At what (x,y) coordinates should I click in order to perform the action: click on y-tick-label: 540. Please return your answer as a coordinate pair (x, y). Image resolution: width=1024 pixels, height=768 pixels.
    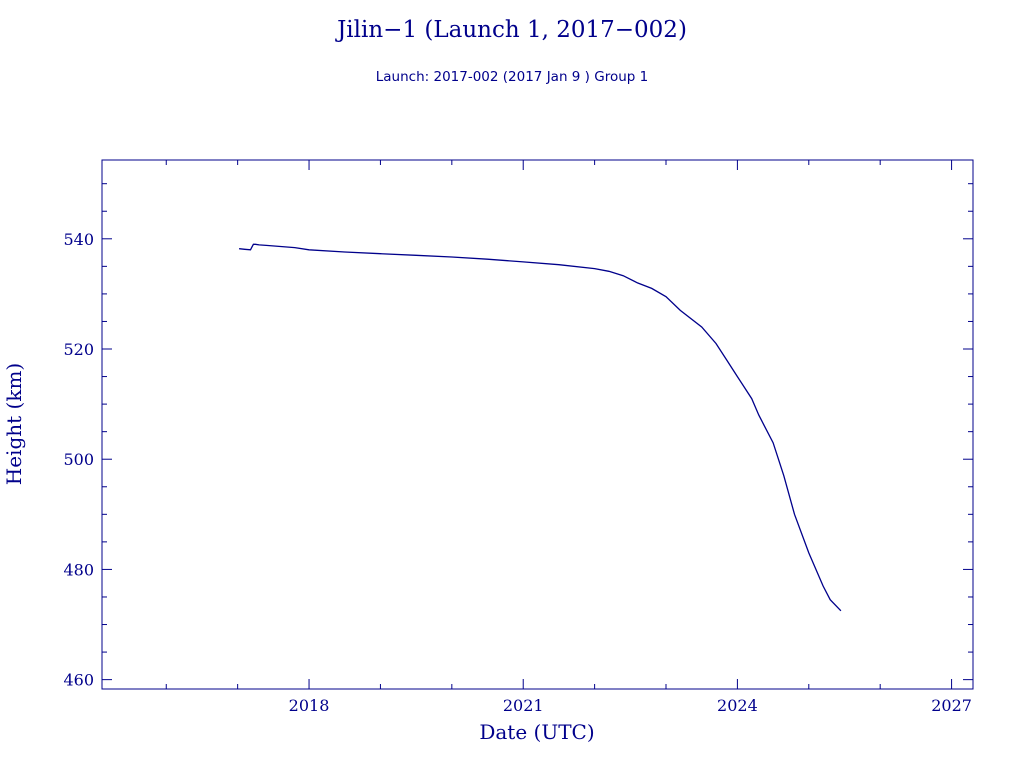
    Looking at the image, I should click on (78, 239).